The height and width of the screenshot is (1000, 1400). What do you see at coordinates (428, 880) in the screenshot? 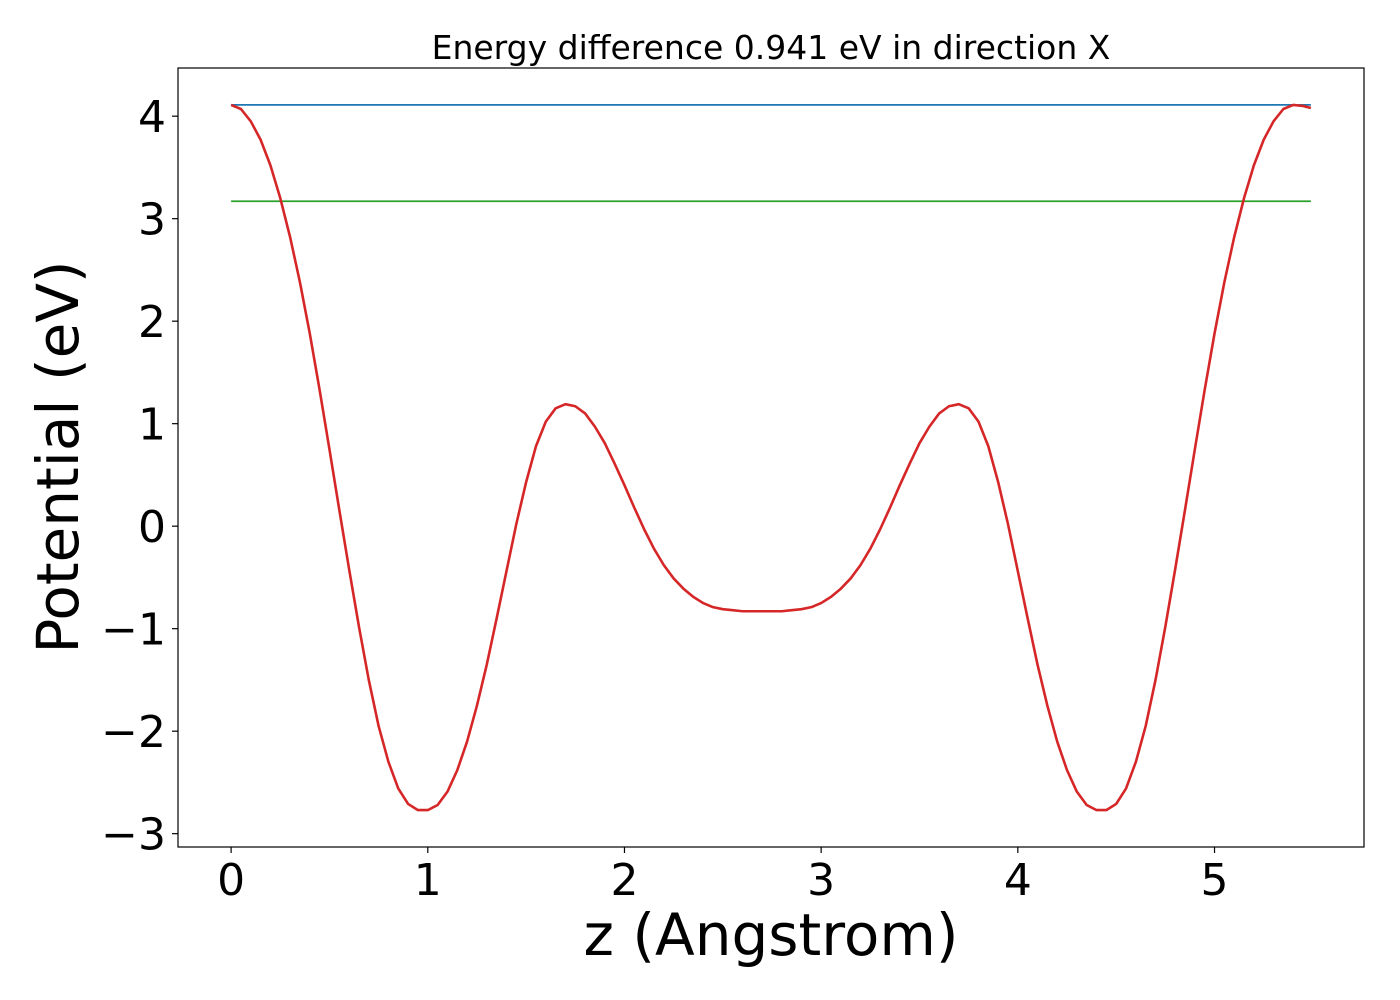
I see `x-tick-label: 1` at bounding box center [428, 880].